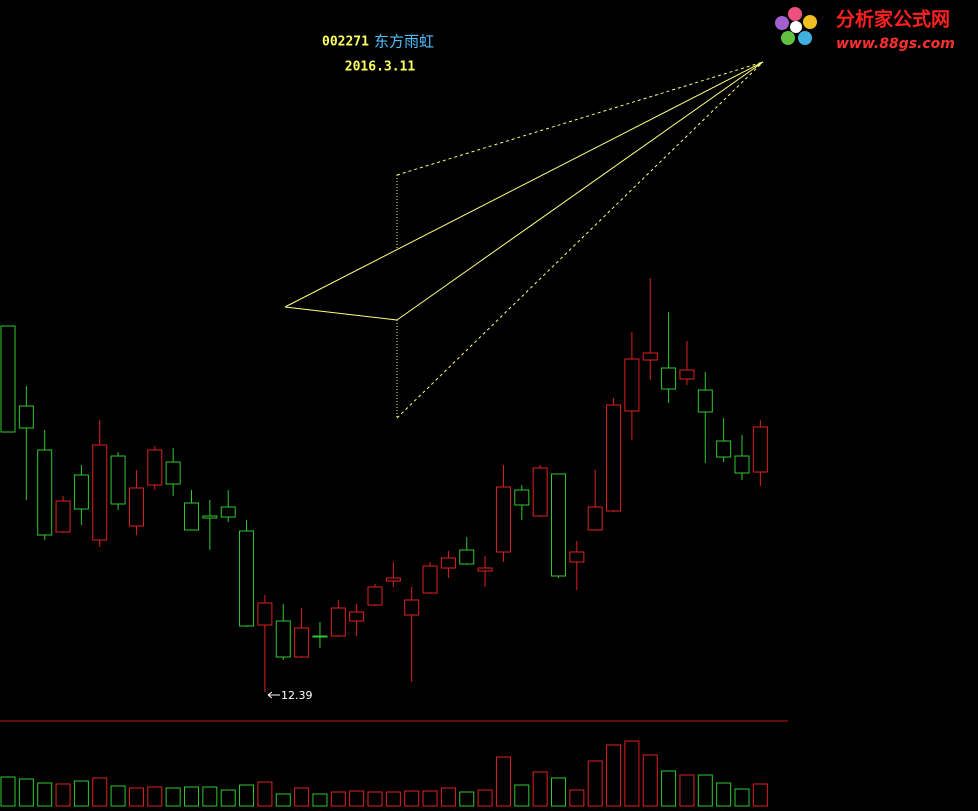 The width and height of the screenshot is (978, 811). Describe the element at coordinates (893, 19) in the screenshot. I see `logo-name: 分析家公式网` at that location.